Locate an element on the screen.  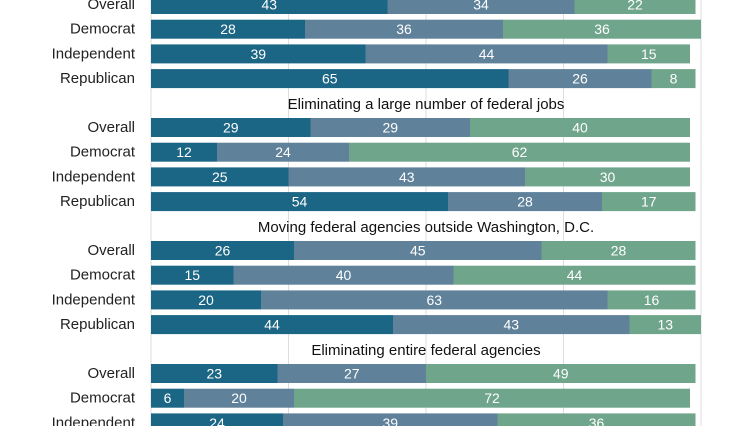
data-label: 16 is located at coordinates (652, 300).